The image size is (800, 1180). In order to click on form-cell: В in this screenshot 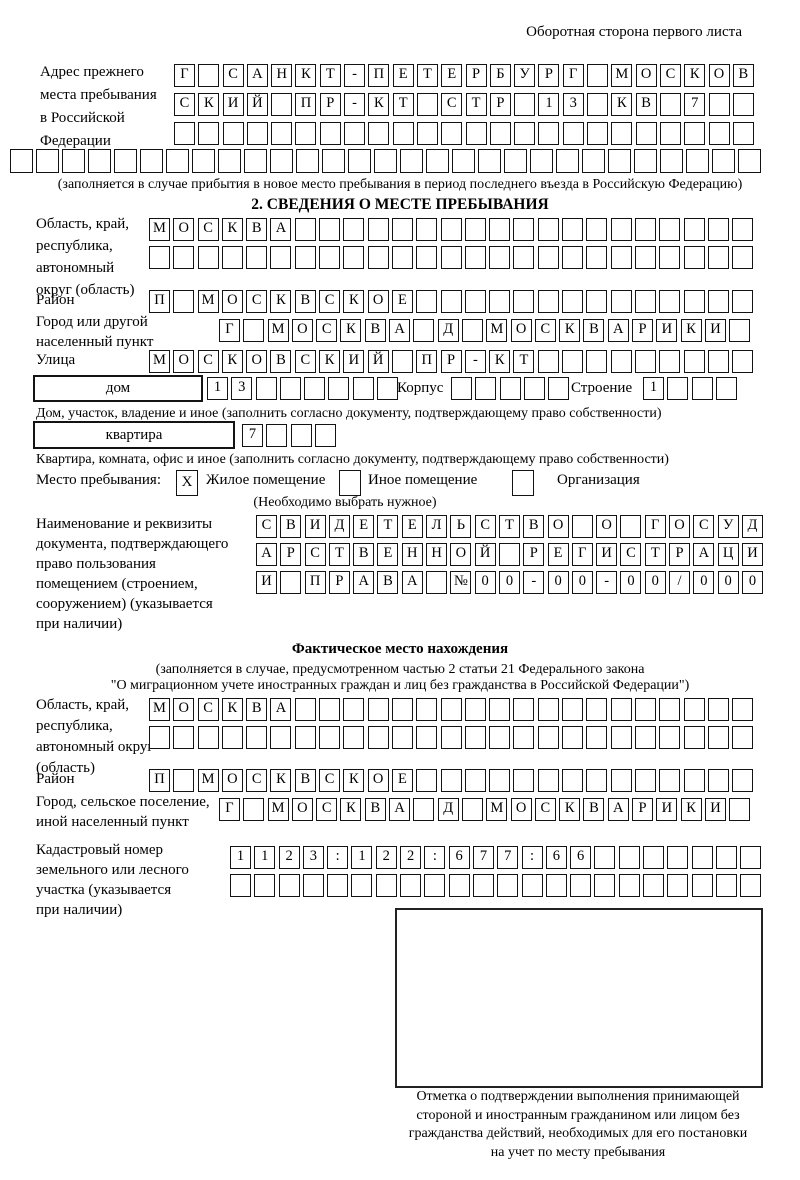, I will do `click(291, 526)`.